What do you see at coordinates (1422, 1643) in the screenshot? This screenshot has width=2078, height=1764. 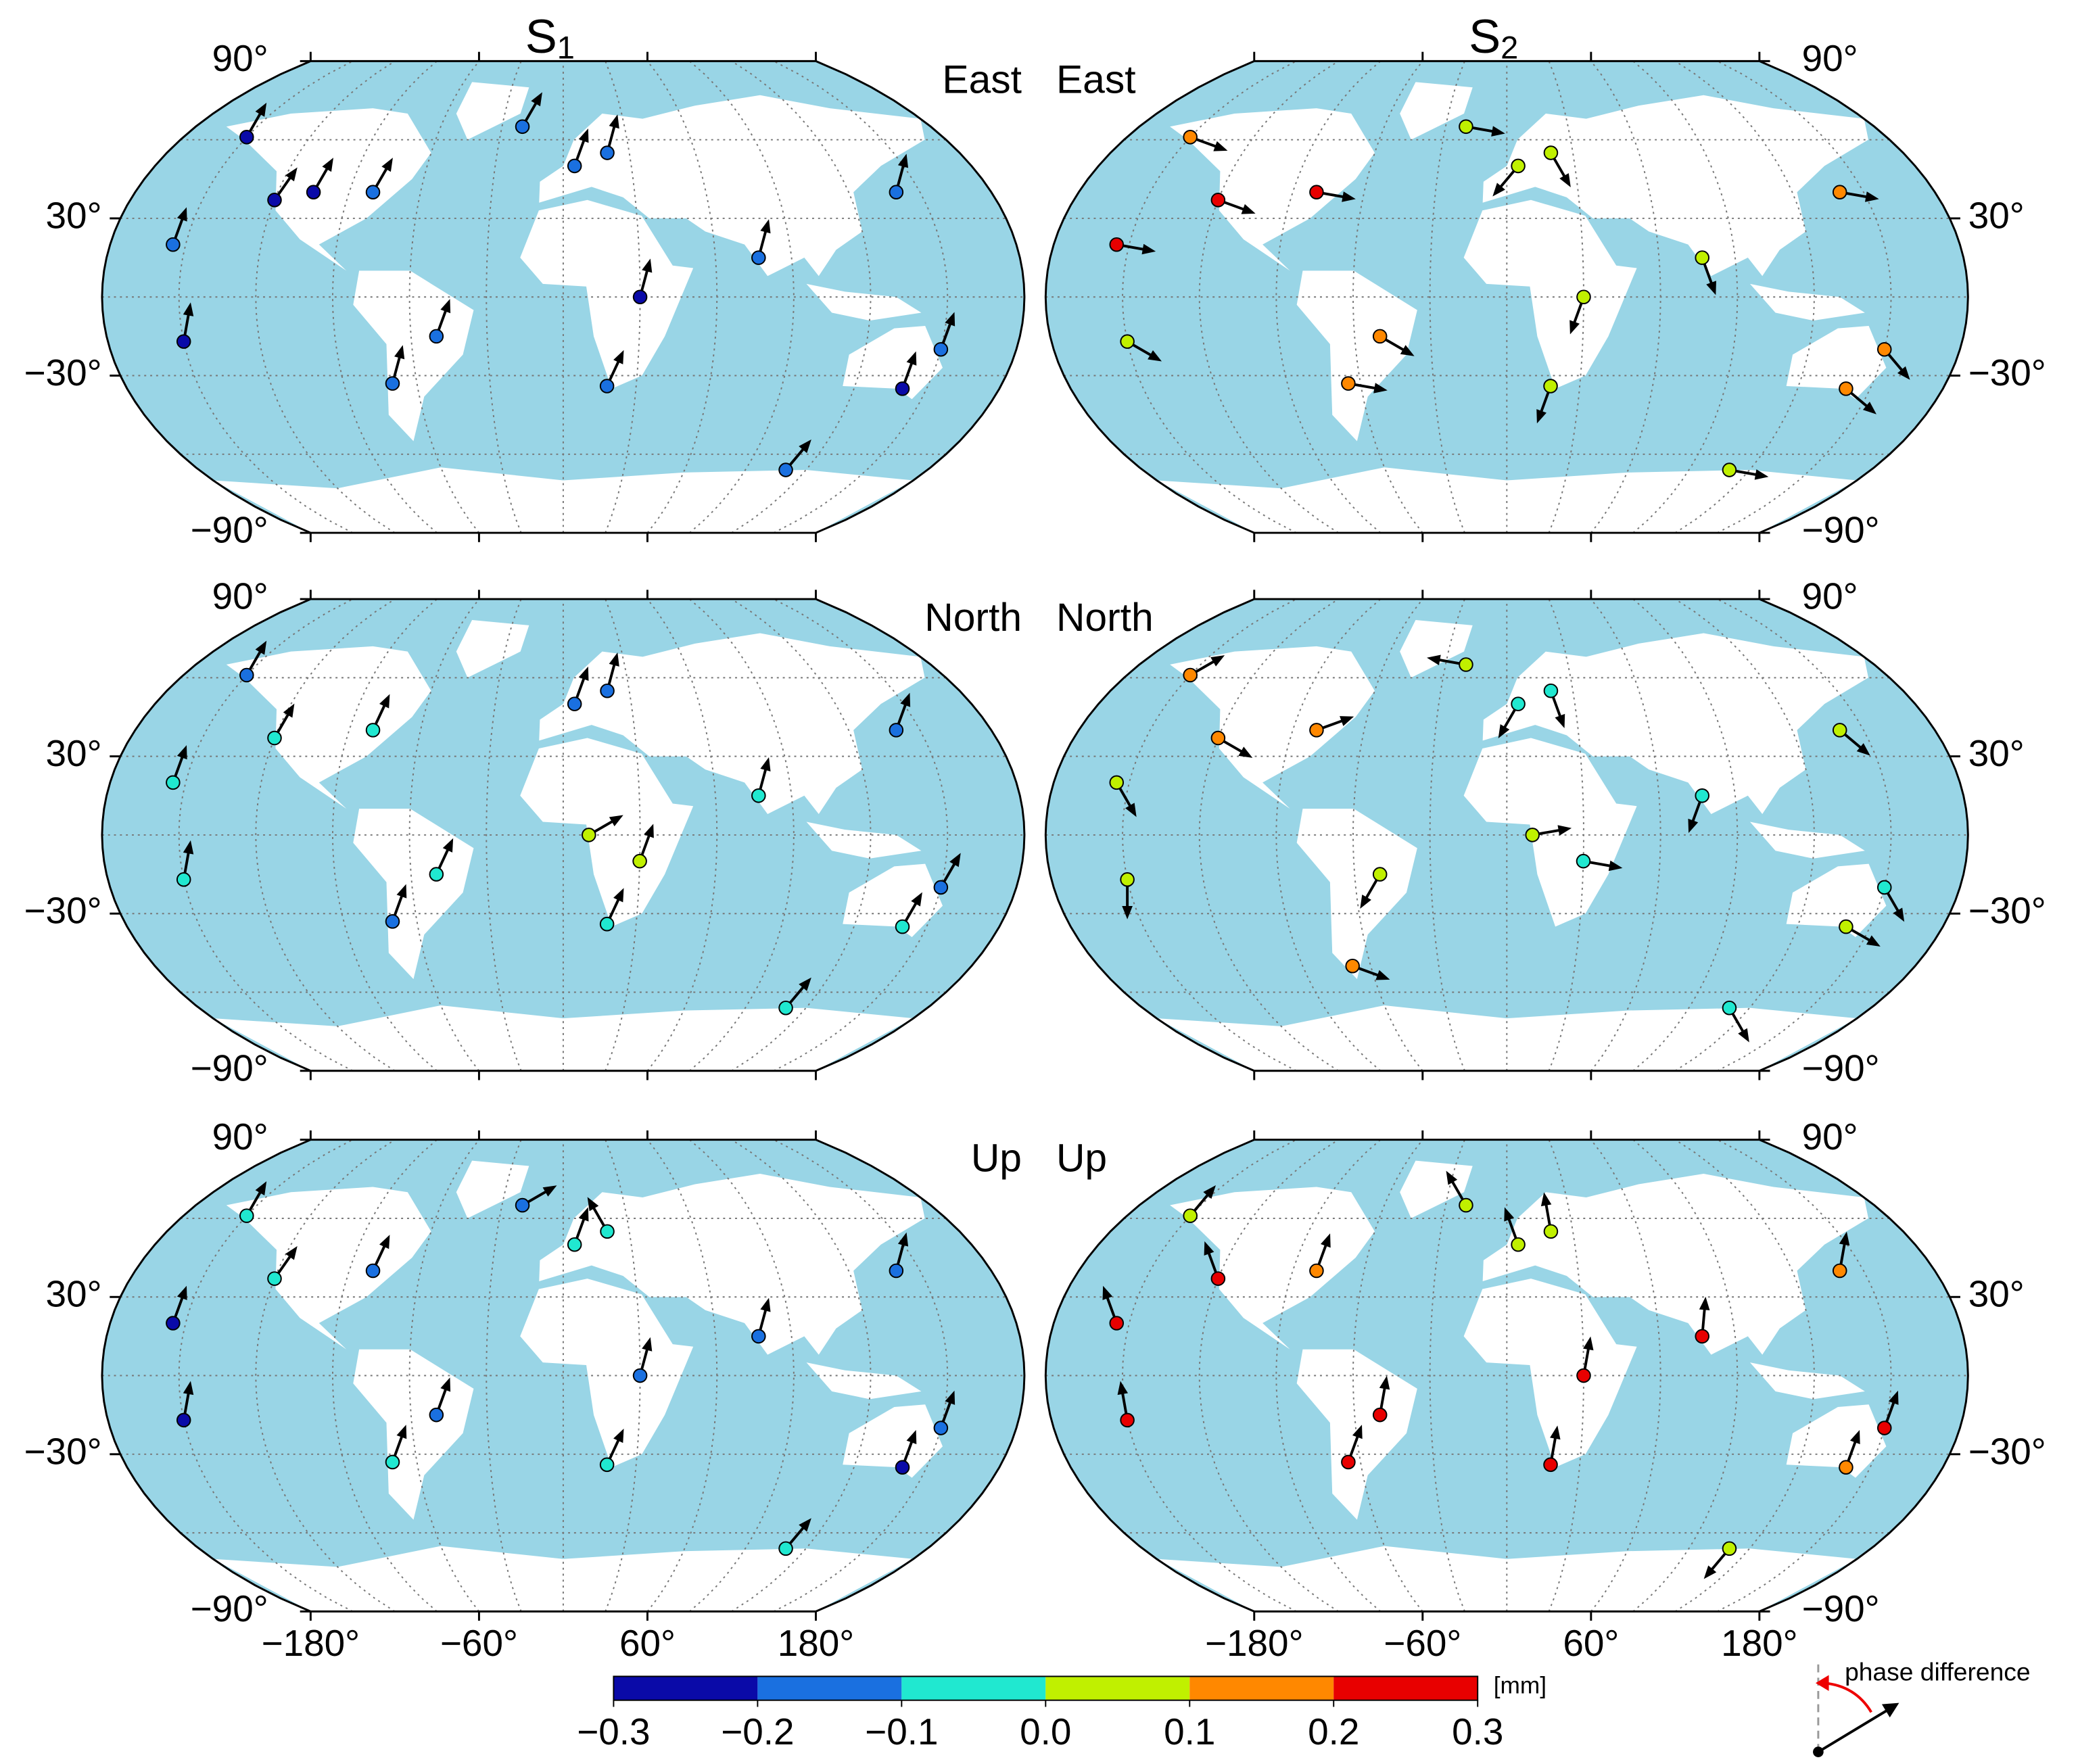 I see `lon-label: −60°` at bounding box center [1422, 1643].